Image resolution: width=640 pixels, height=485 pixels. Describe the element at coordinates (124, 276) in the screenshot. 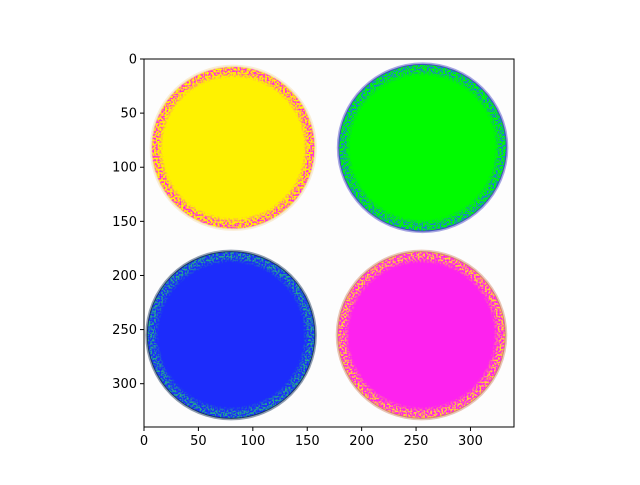

I see `y-tick-label: 200` at that location.